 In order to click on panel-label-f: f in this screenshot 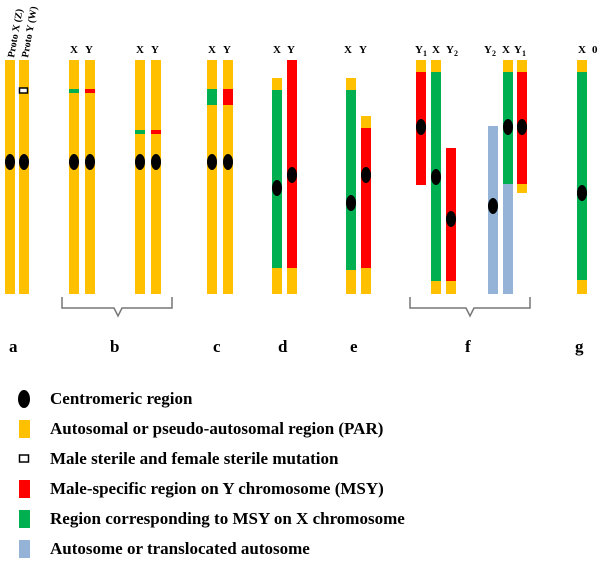, I will do `click(468, 346)`.